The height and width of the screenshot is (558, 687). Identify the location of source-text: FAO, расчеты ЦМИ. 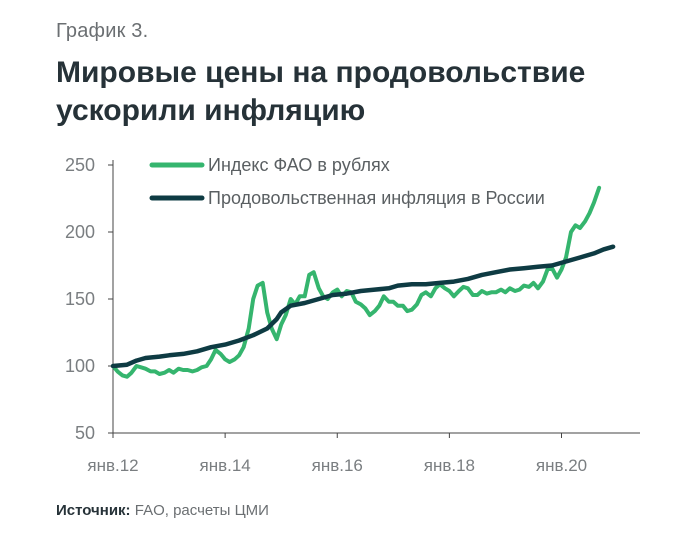
(201, 510).